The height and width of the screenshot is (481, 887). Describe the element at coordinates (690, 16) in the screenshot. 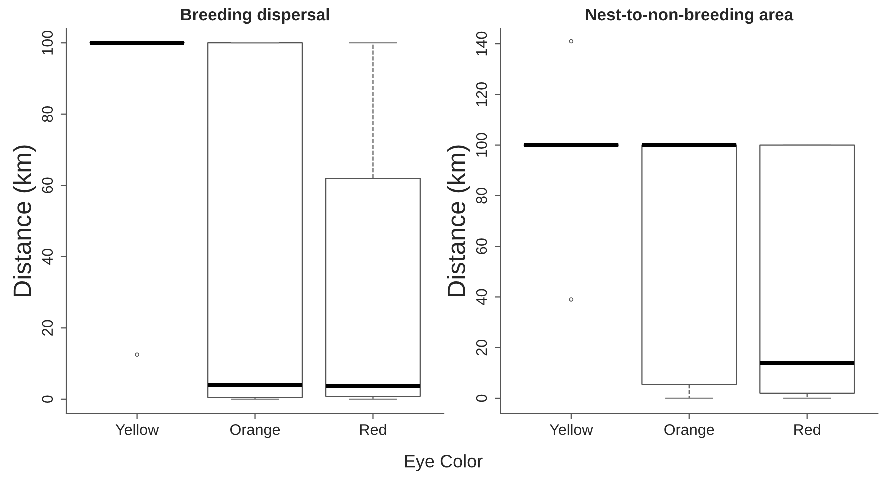

I see `chart-title: Nest-to-non-breeding area` at that location.